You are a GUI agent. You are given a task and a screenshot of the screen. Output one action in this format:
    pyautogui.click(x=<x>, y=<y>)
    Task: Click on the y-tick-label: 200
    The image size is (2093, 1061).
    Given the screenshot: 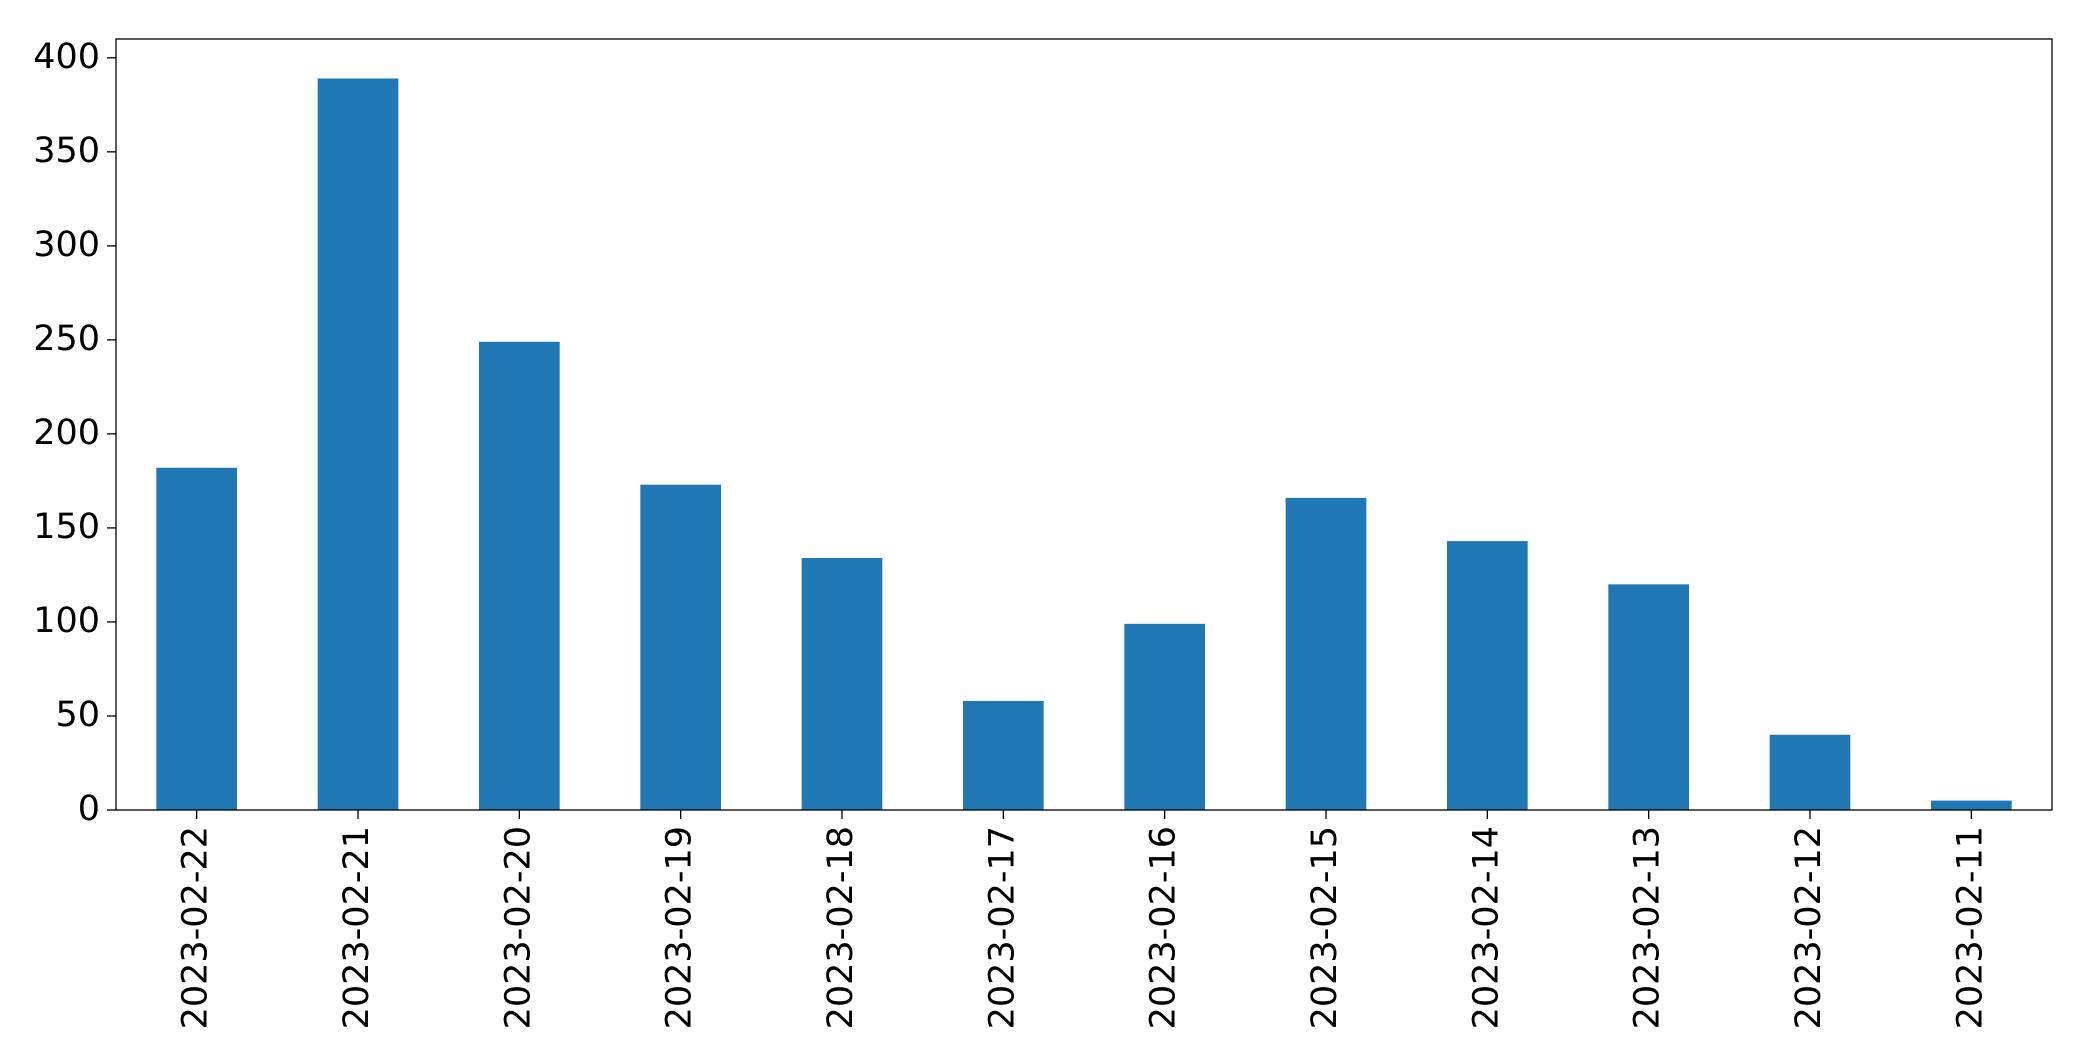 What is the action you would take?
    pyautogui.click(x=66, y=433)
    